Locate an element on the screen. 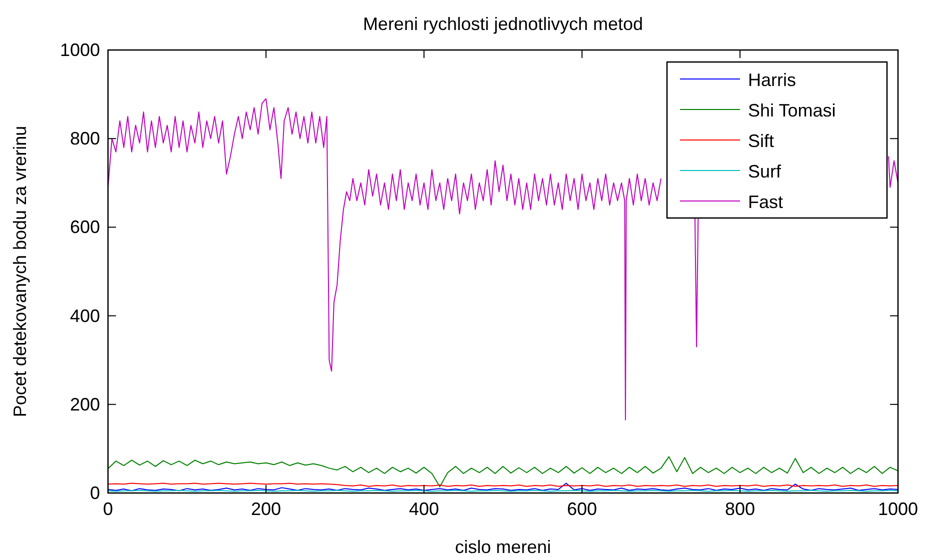  y-tick-label: 0 is located at coordinates (95, 493).